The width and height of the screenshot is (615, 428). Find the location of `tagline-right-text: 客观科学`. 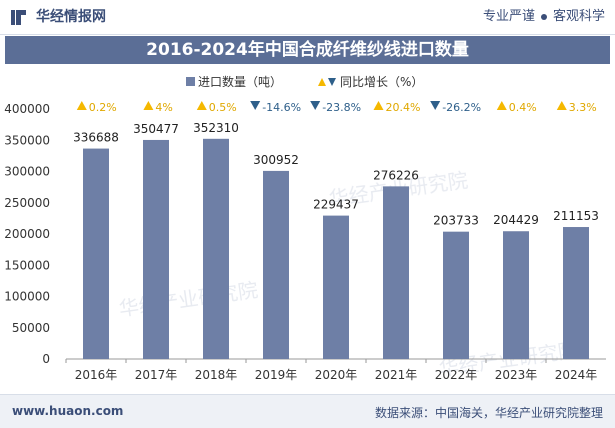

tagline-right-text: 客观科学 is located at coordinates (578, 16).